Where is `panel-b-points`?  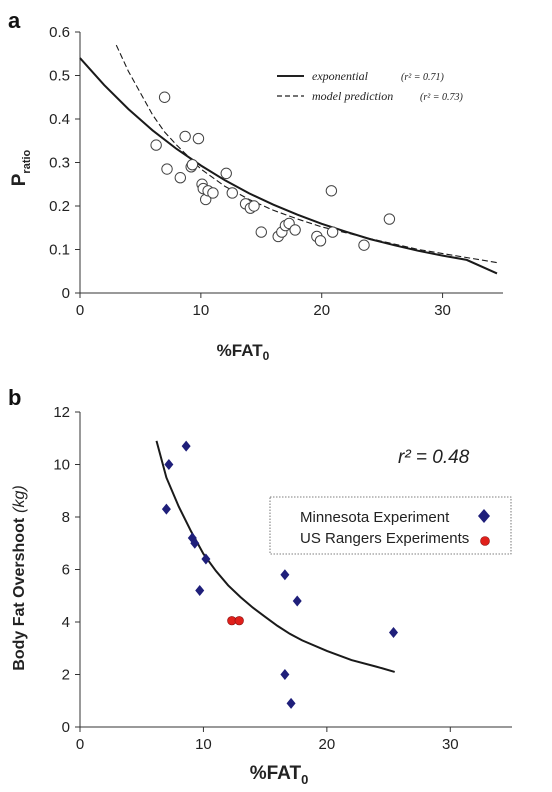 panel-b-points is located at coordinates (280, 574).